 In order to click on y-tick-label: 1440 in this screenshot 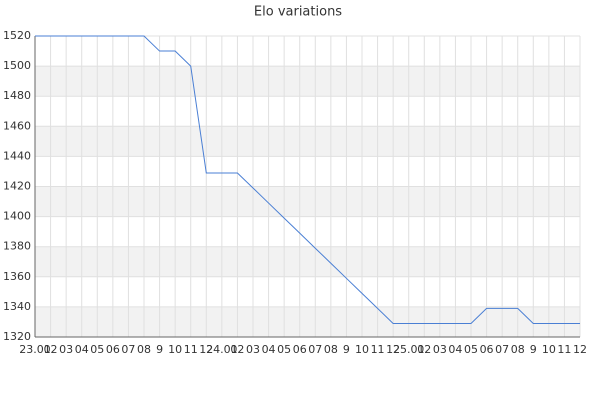, I will do `click(17, 155)`.